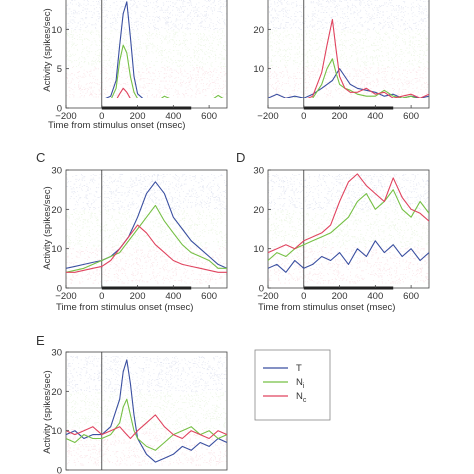 The width and height of the screenshot is (474, 474). I want to click on panel-2-xtick-label: −200, so click(65, 296).